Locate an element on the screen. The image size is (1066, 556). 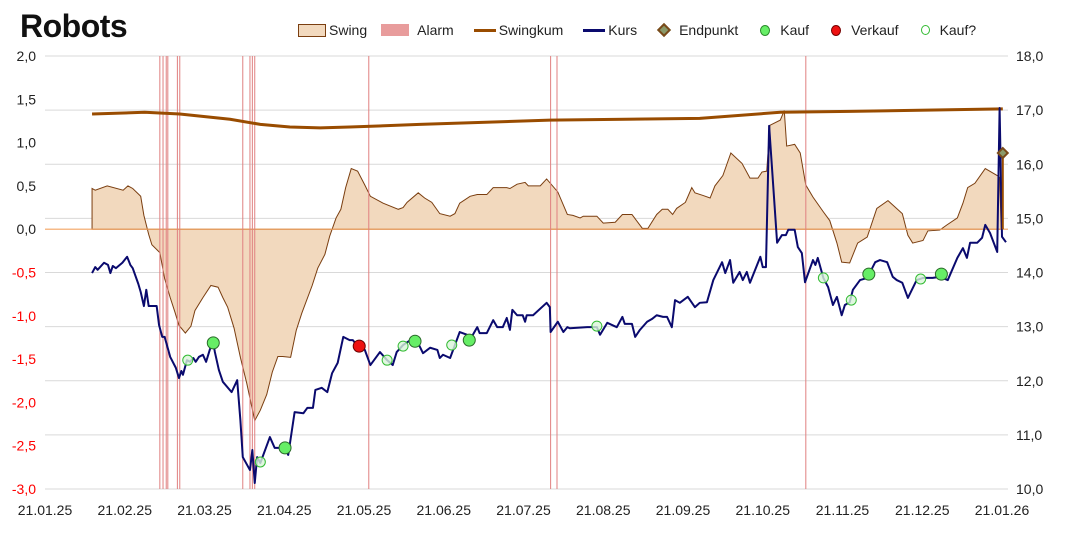
legend-swatch-alarm is located at coordinates (395, 30).